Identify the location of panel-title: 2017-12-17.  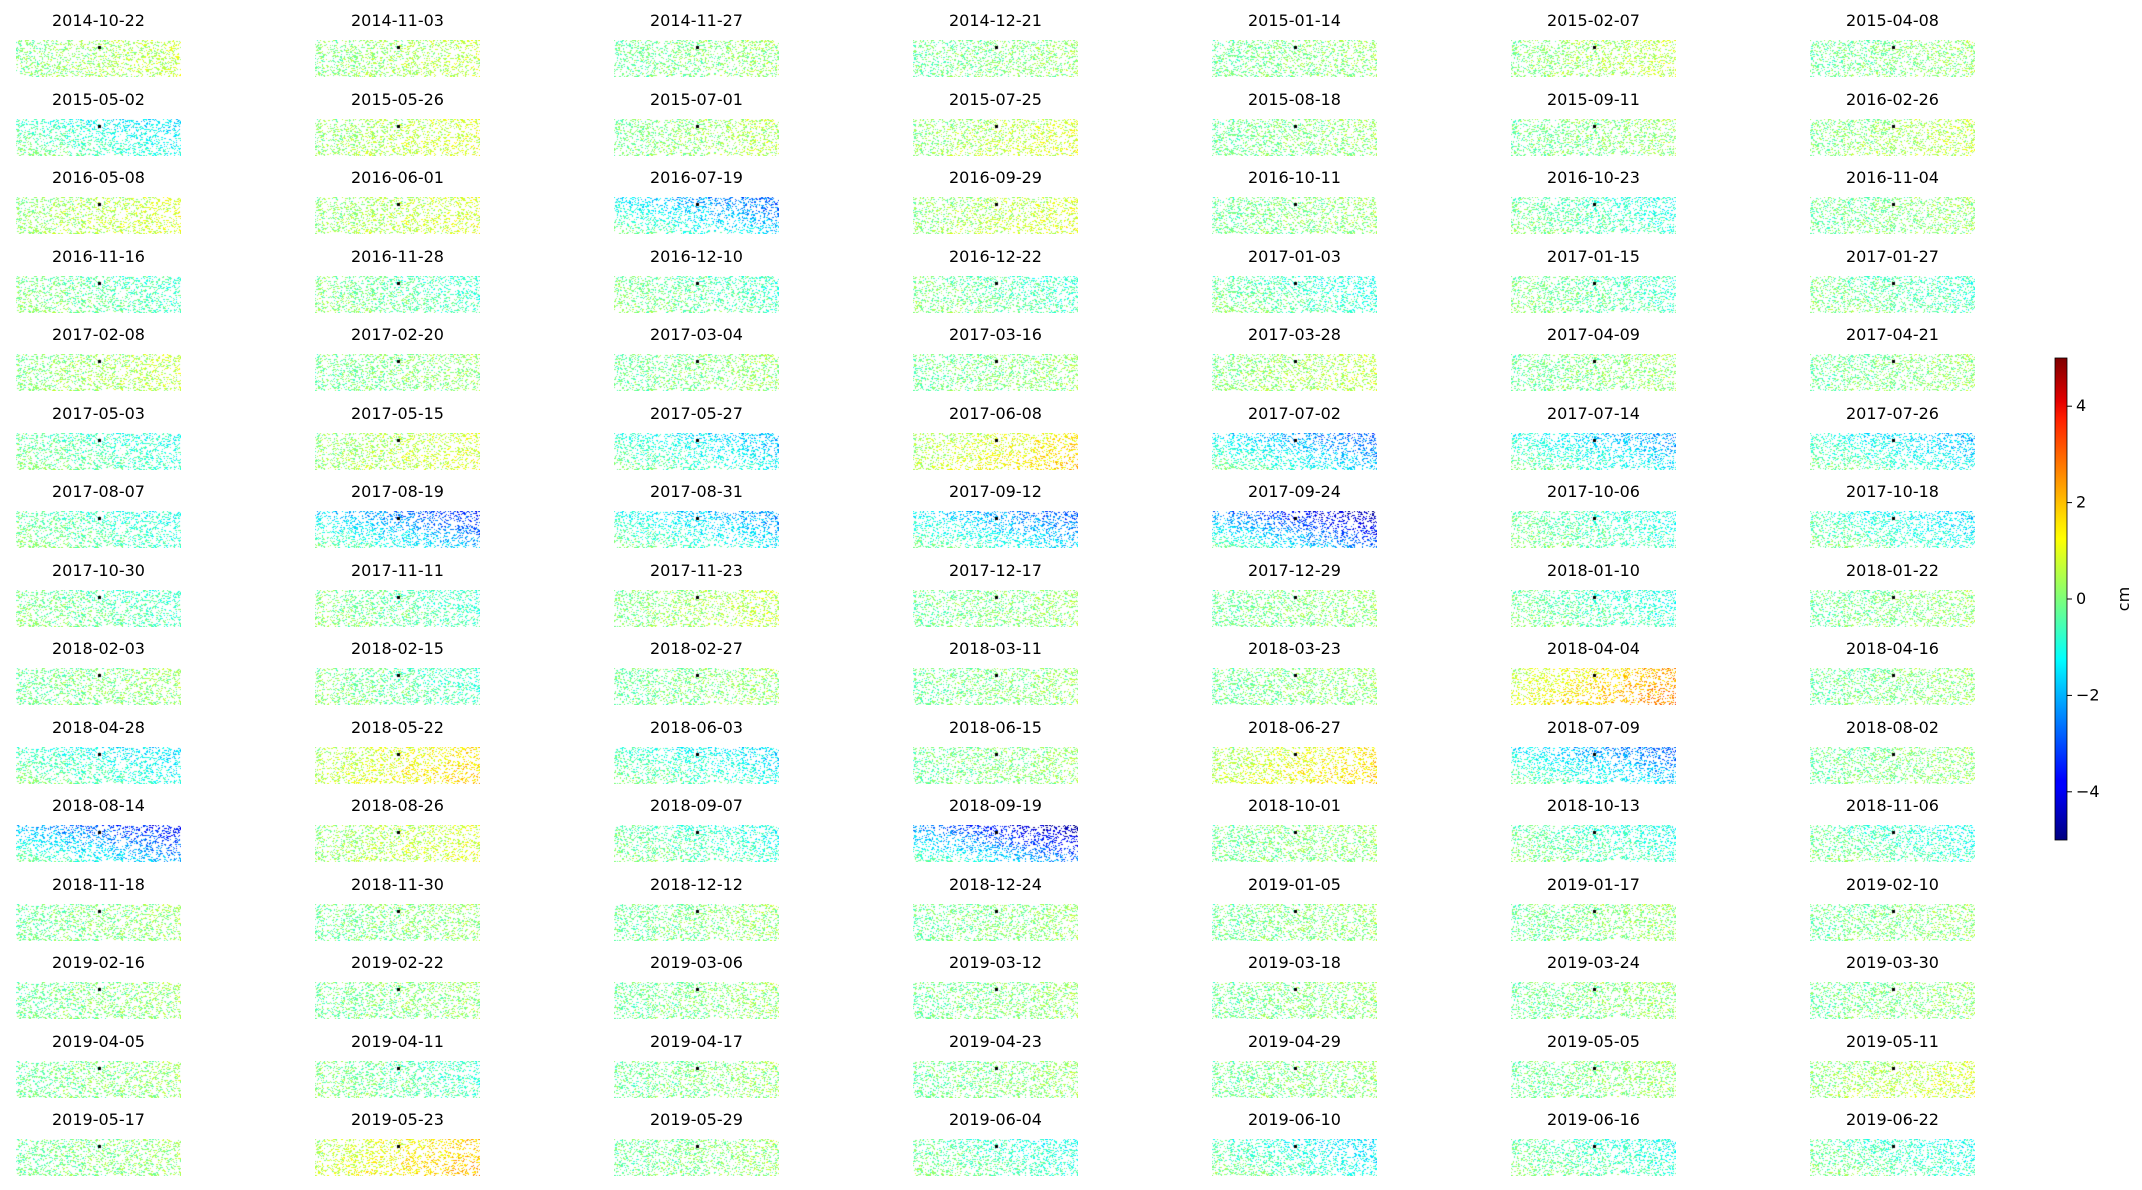
(995, 570).